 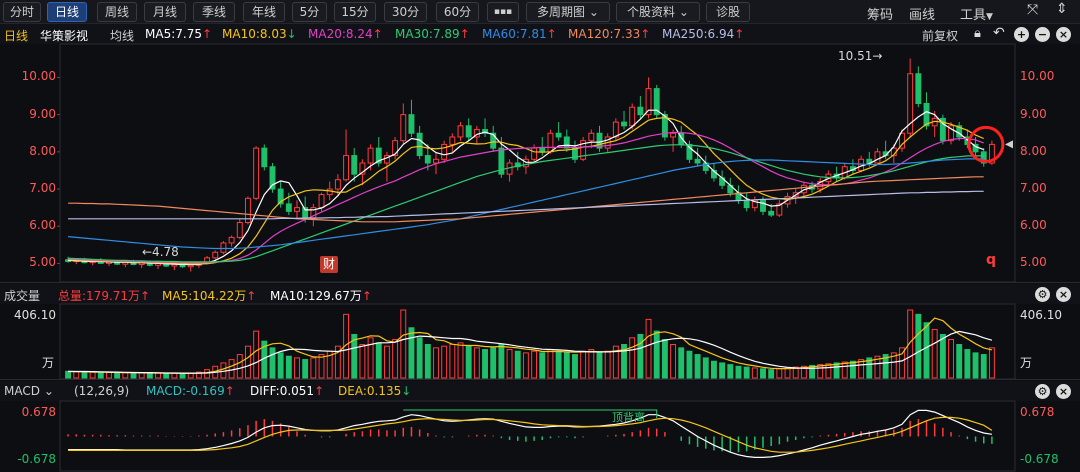 I want to click on tools-menu: 工具▼, so click(x=976, y=13).